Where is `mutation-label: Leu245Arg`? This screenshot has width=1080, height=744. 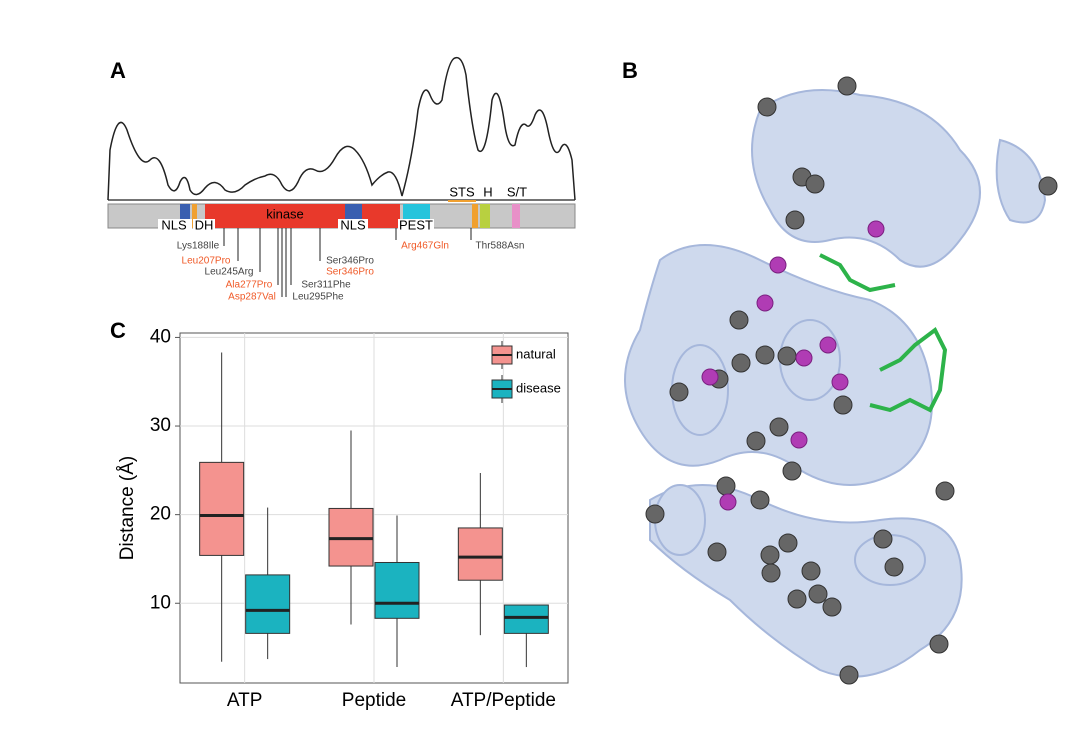 mutation-label: Leu245Arg is located at coordinates (229, 272).